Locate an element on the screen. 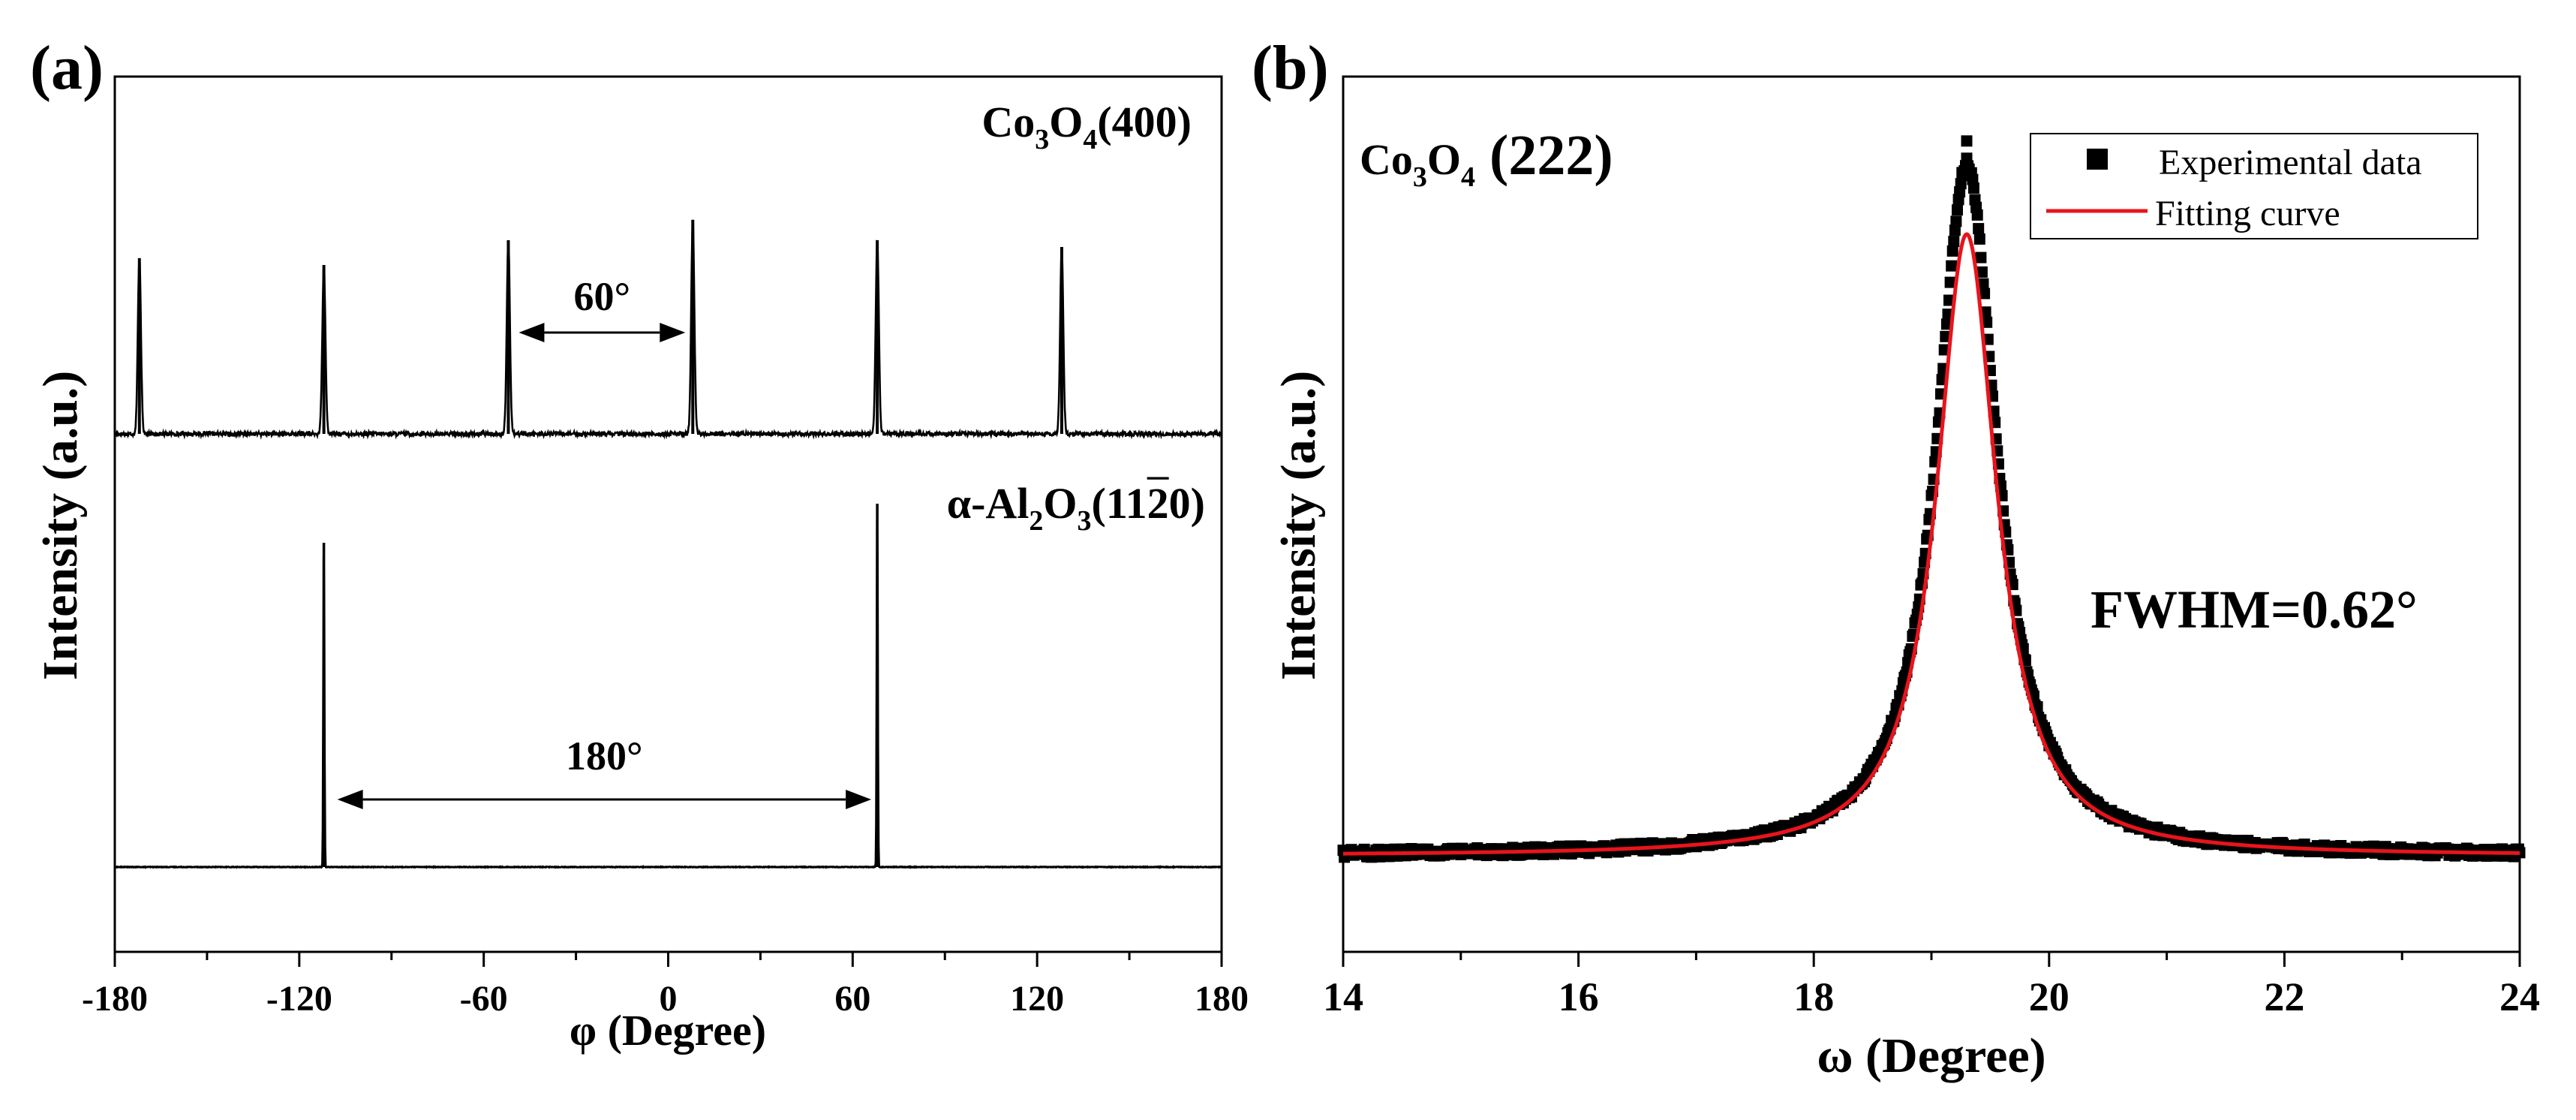 This screenshot has height=1120, width=2576. panel-b-x-tick-labels: 14 16 18 20 22 24 is located at coordinates (1931, 996).